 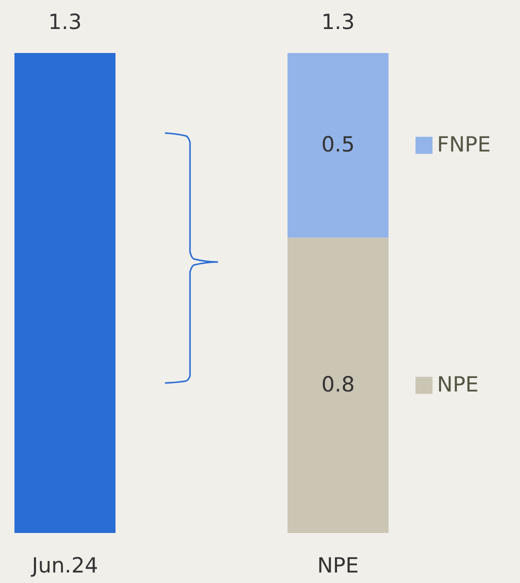 What do you see at coordinates (338, 144) in the screenshot?
I see `data-label: 0.5` at bounding box center [338, 144].